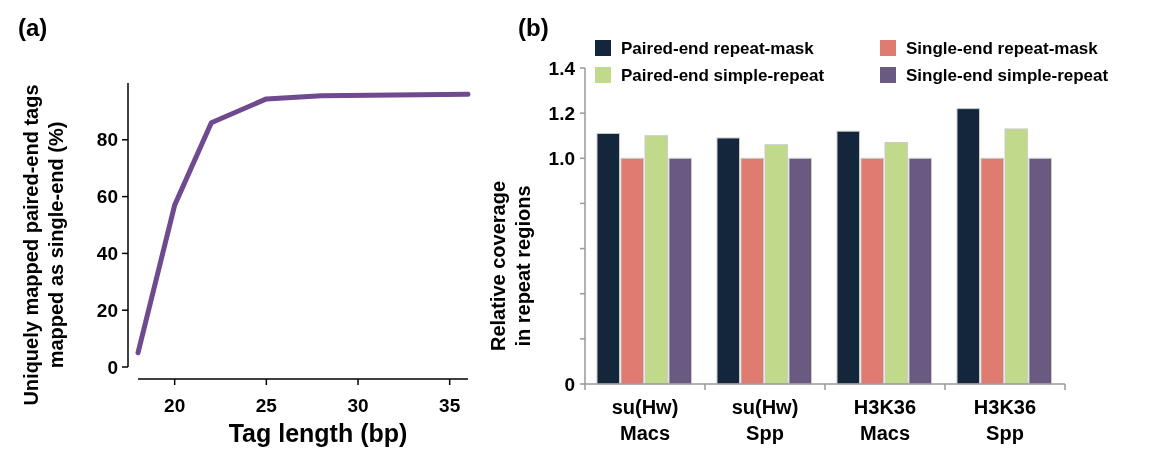 This screenshot has width=1161, height=459. What do you see at coordinates (107, 197) in the screenshot?
I see `y-tick-label: 60` at bounding box center [107, 197].